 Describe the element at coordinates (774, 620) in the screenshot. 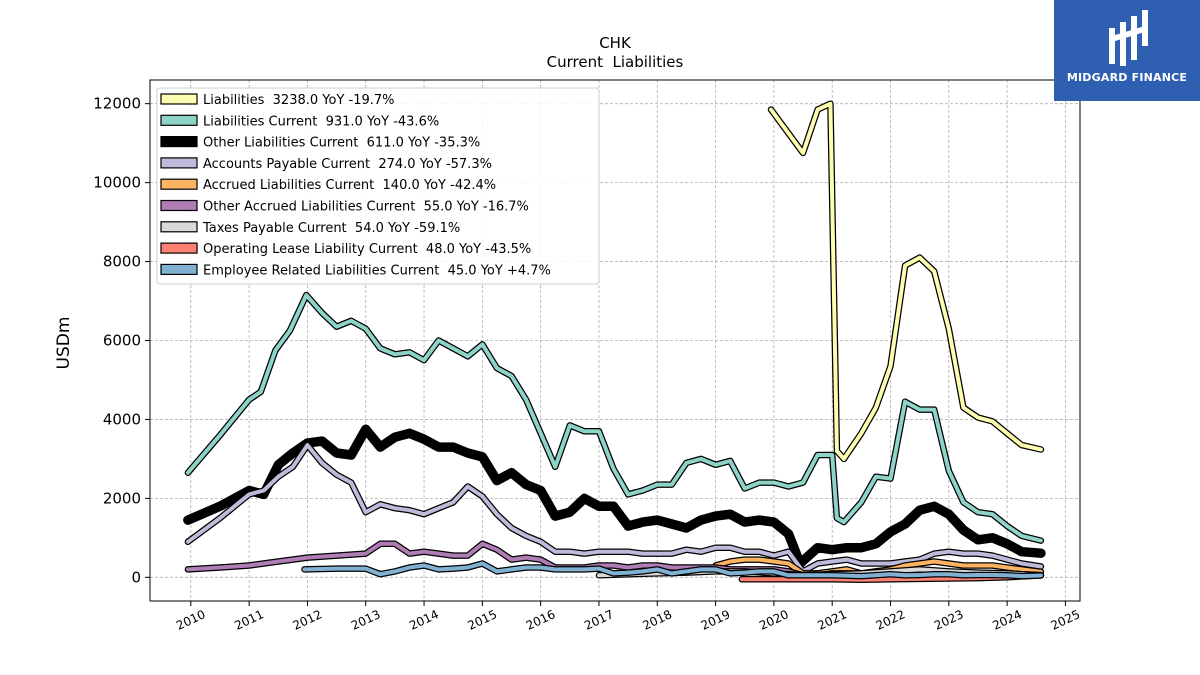

I see `x-tick-label: 2020` at that location.